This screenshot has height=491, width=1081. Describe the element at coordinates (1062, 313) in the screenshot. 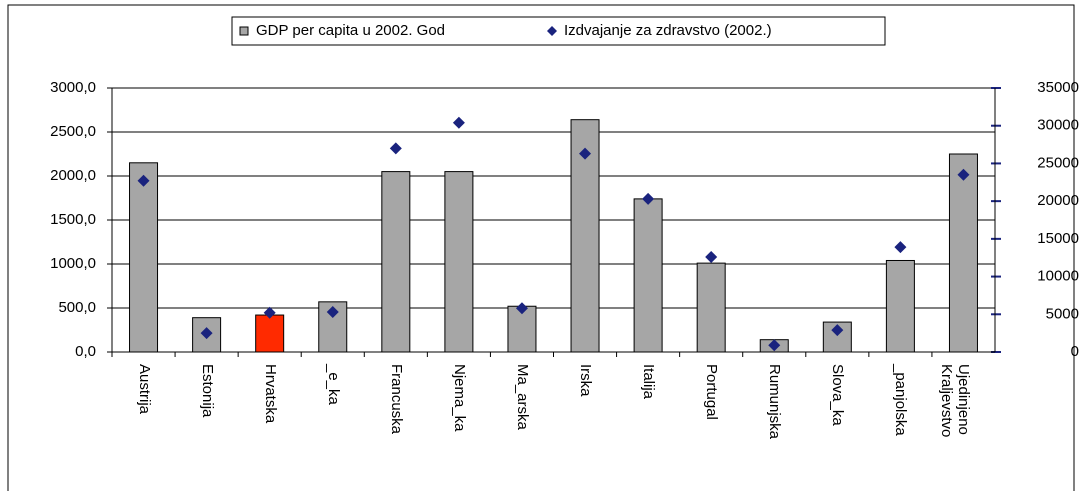

I see `y2-tick-label: 5000` at that location.